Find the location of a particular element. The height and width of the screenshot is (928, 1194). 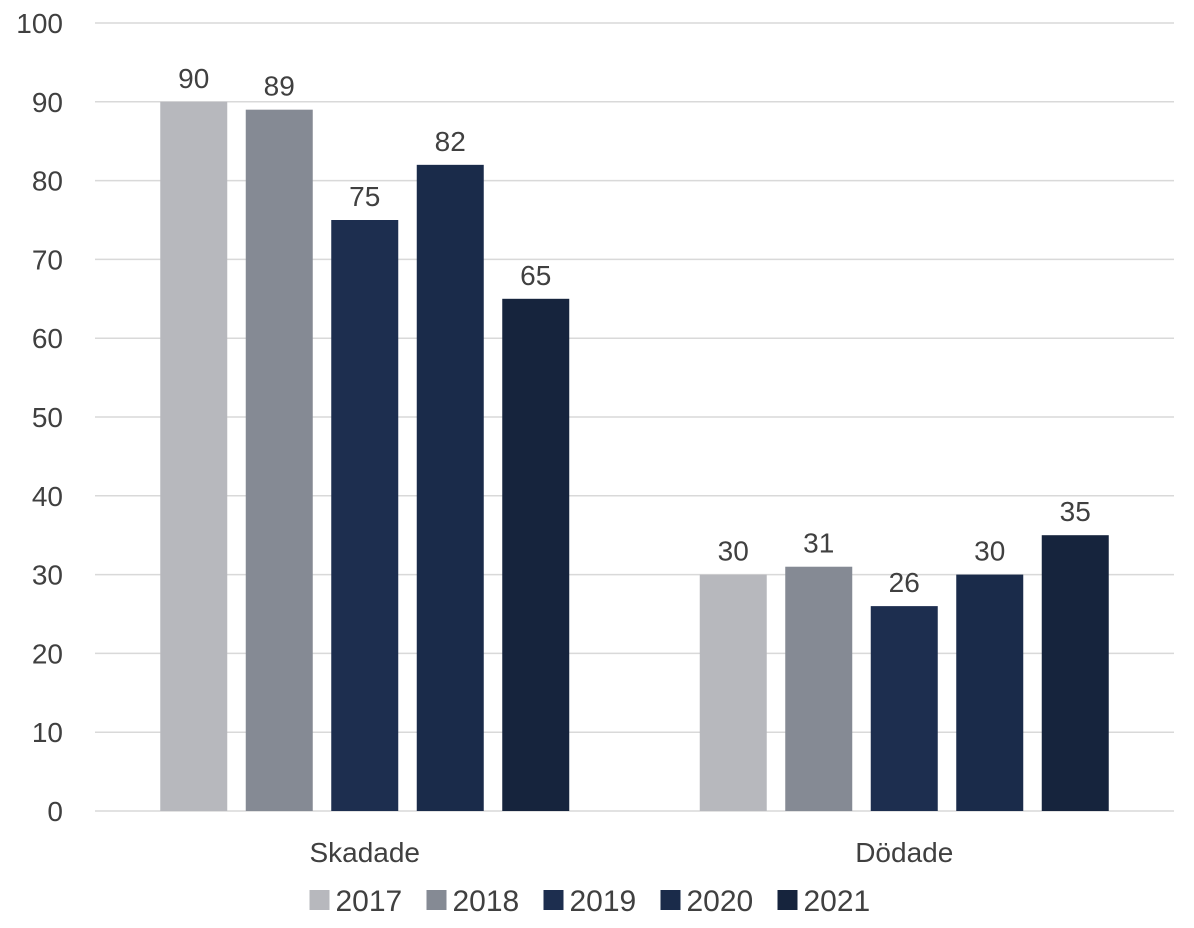

bar-dödade-2017 is located at coordinates (733, 692).